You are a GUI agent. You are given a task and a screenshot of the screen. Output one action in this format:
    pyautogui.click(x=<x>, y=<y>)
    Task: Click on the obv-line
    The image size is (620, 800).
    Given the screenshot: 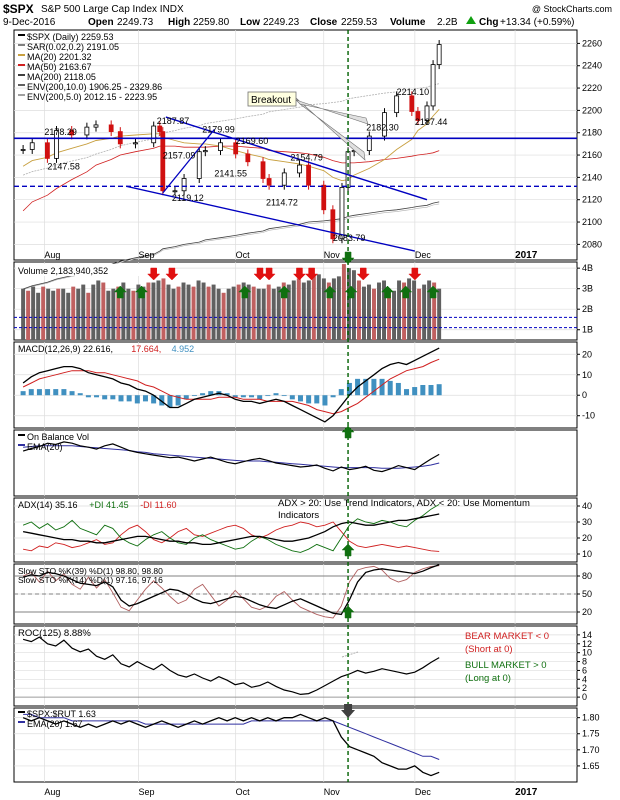 What is the action you would take?
    pyautogui.click(x=231, y=457)
    